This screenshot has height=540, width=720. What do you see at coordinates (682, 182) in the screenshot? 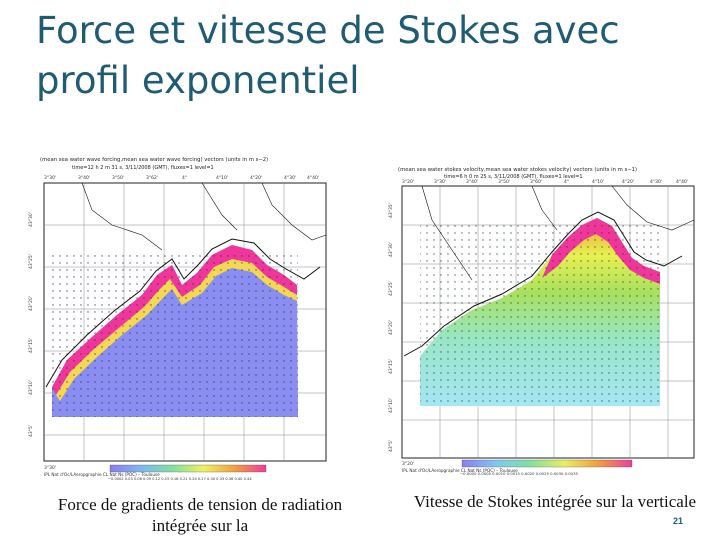
I see `right-lon-tick-10: 4°40'` at bounding box center [682, 182].